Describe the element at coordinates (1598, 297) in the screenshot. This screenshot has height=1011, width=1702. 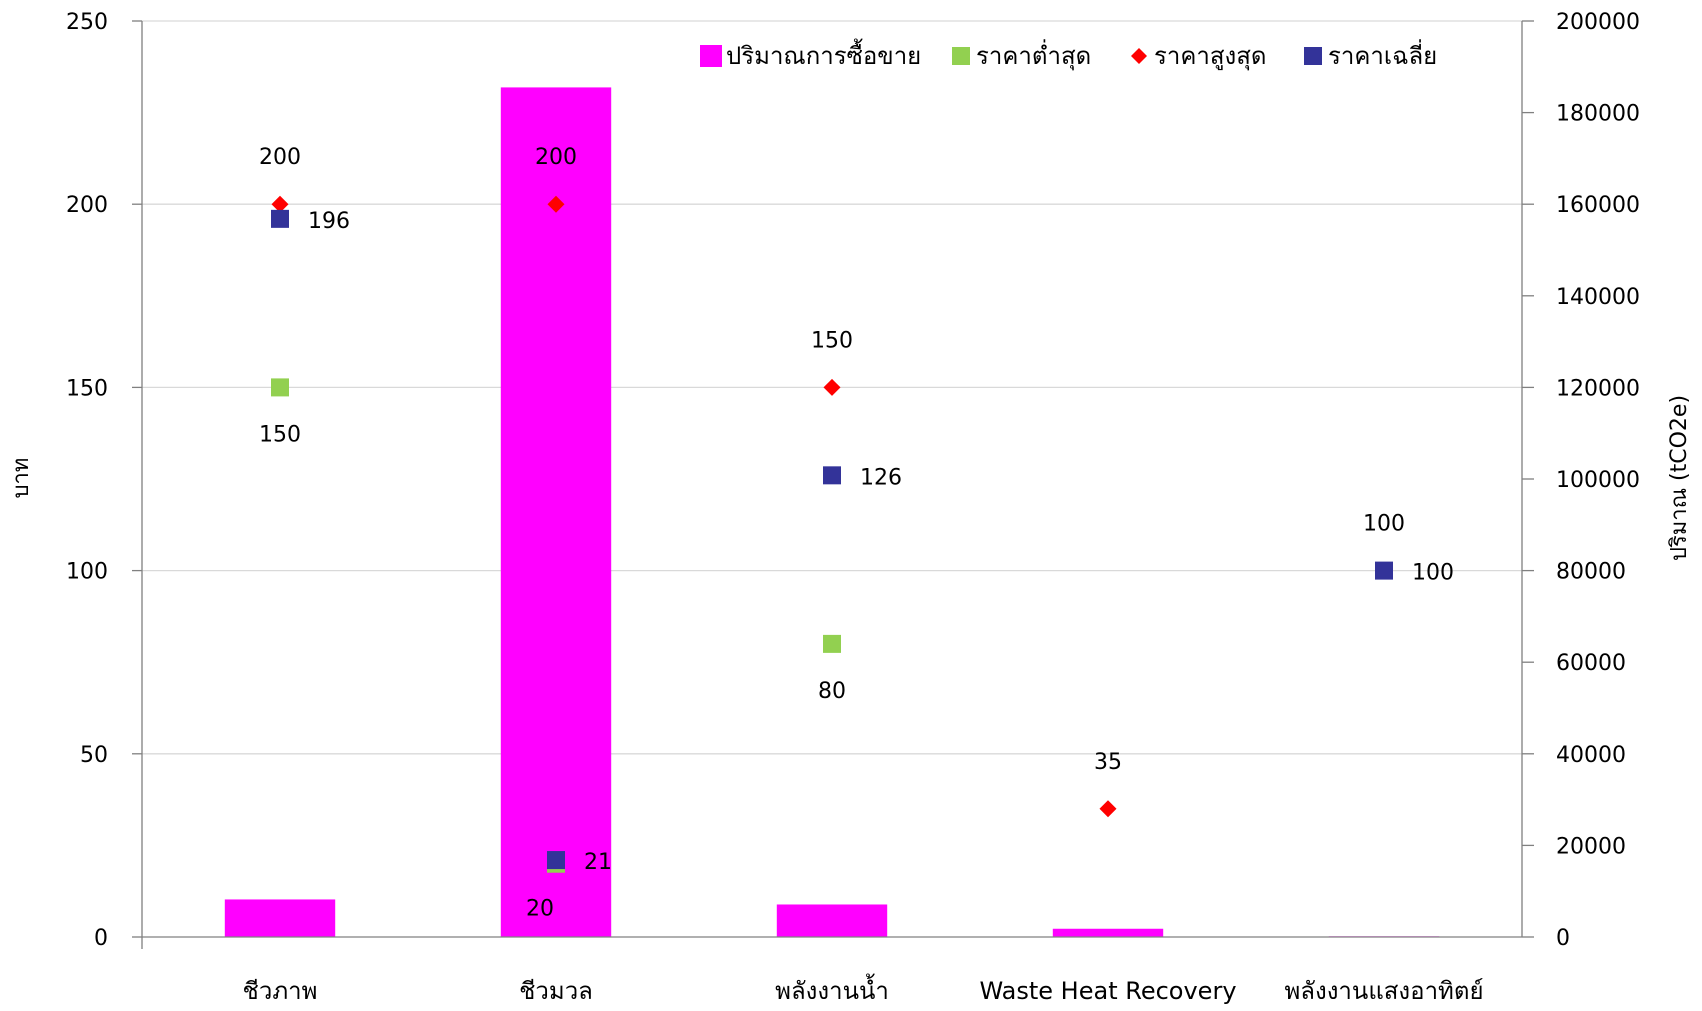
I see `y-right-tick-label: 140000` at that location.